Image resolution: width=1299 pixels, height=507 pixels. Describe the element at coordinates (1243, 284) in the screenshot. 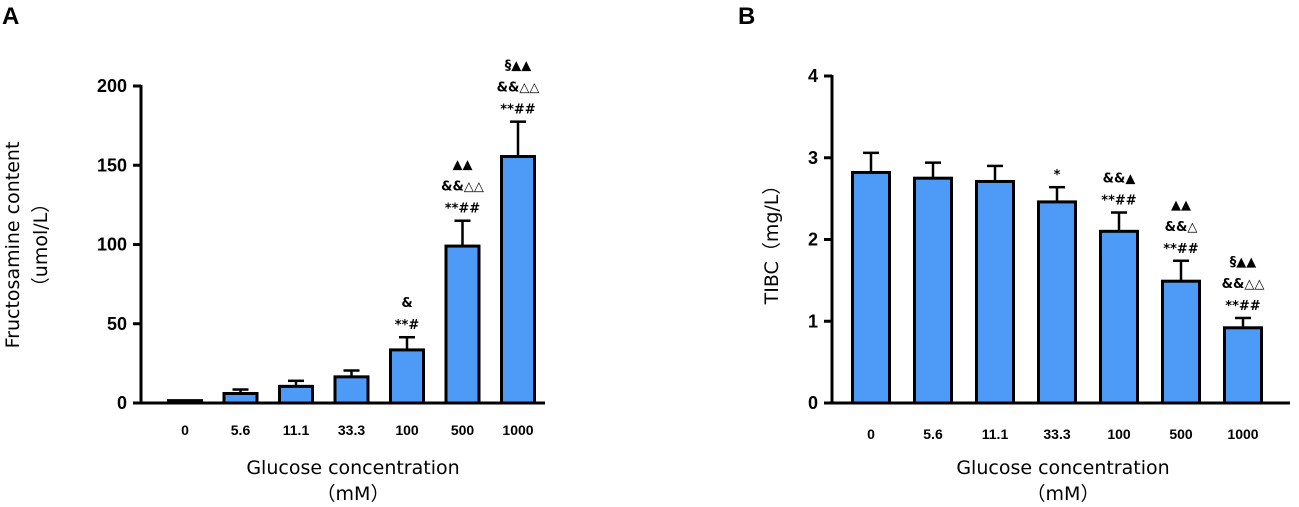

I see `panel-b-significance-label: &&△△` at that location.